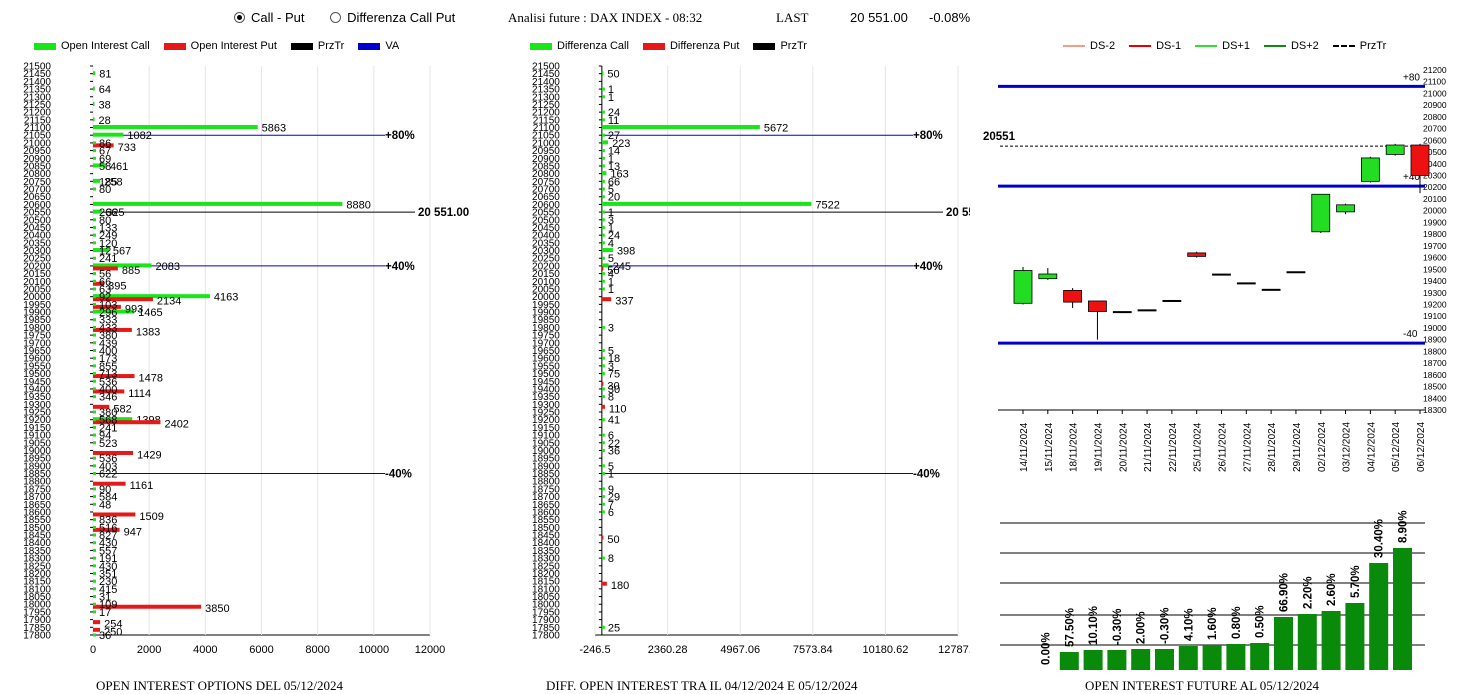 This screenshot has width=1461, height=694. What do you see at coordinates (614, 390) in the screenshot?
I see `small-value-label: 30` at bounding box center [614, 390].